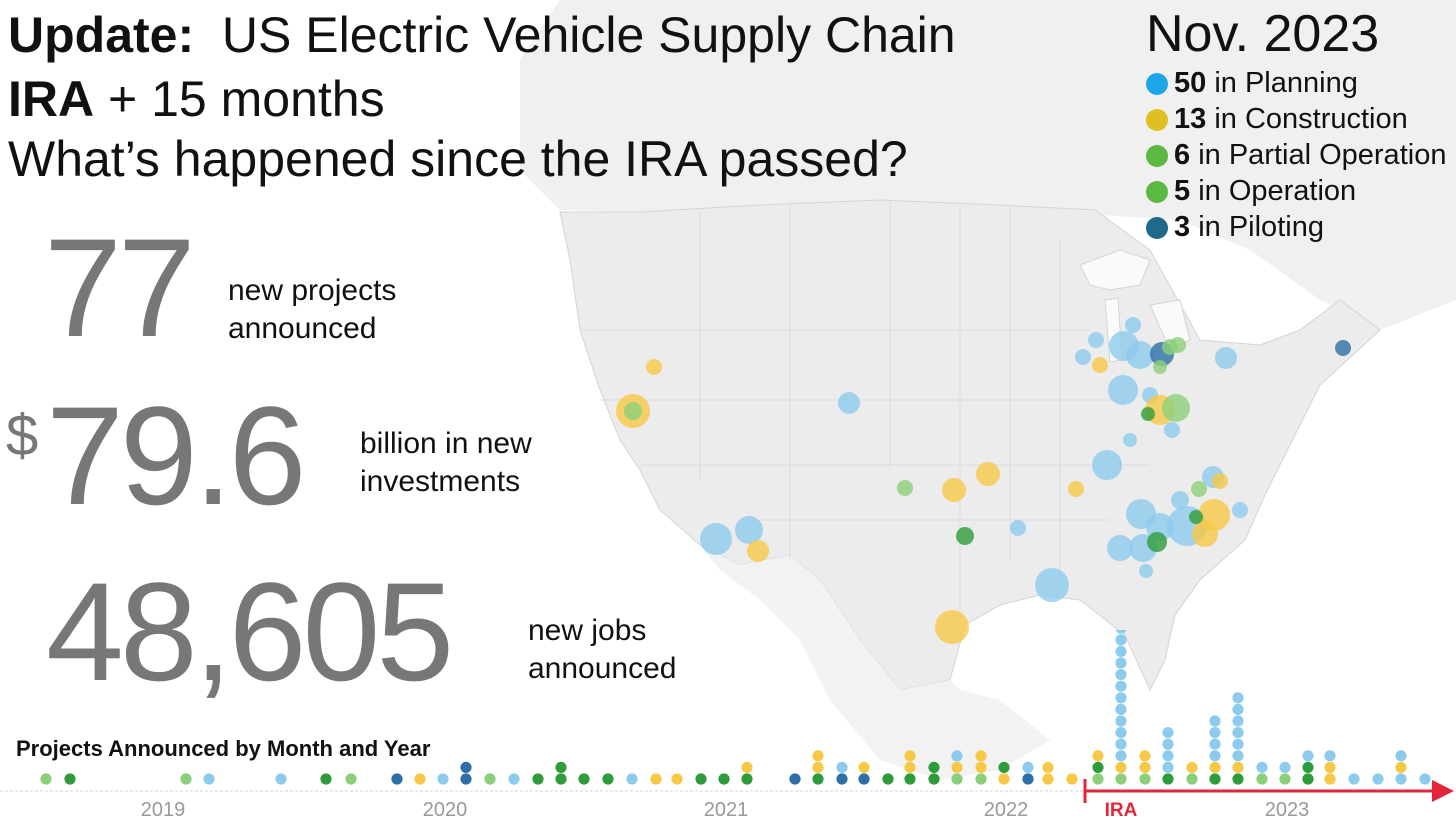 The width and height of the screenshot is (1456, 820). What do you see at coordinates (446, 443) in the screenshot?
I see `investment-label-line1: billion in new` at bounding box center [446, 443].